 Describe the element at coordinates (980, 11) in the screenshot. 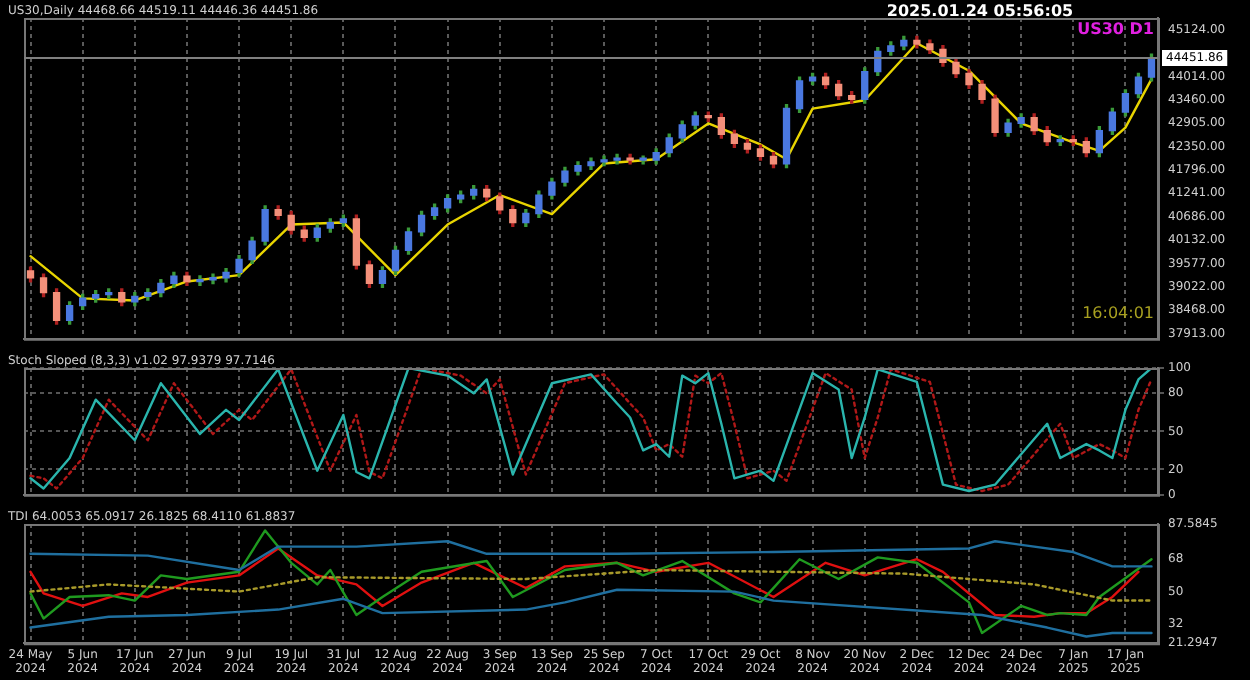

I see `annotation: 2025.01.24 05:56:05` at that location.